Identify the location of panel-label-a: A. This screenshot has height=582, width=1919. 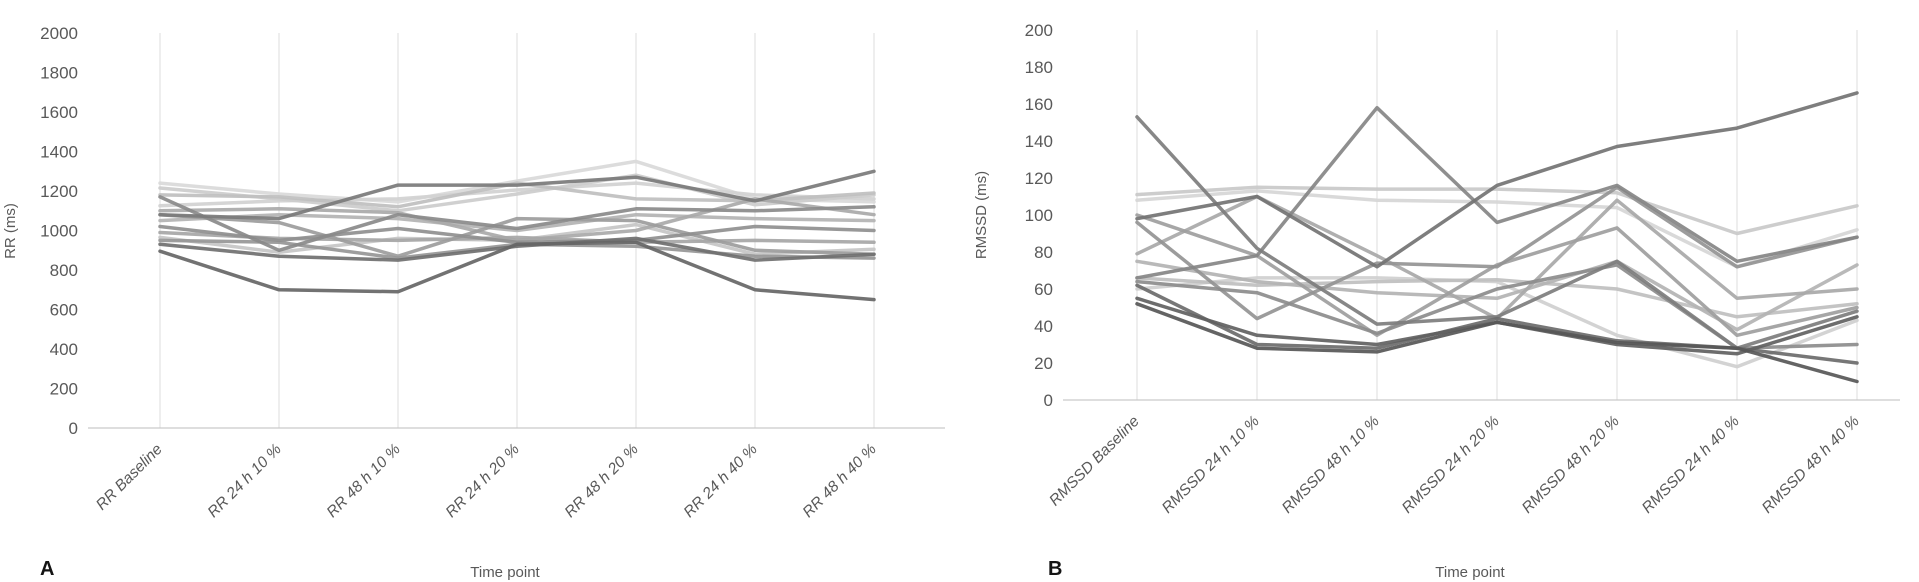
(47, 569).